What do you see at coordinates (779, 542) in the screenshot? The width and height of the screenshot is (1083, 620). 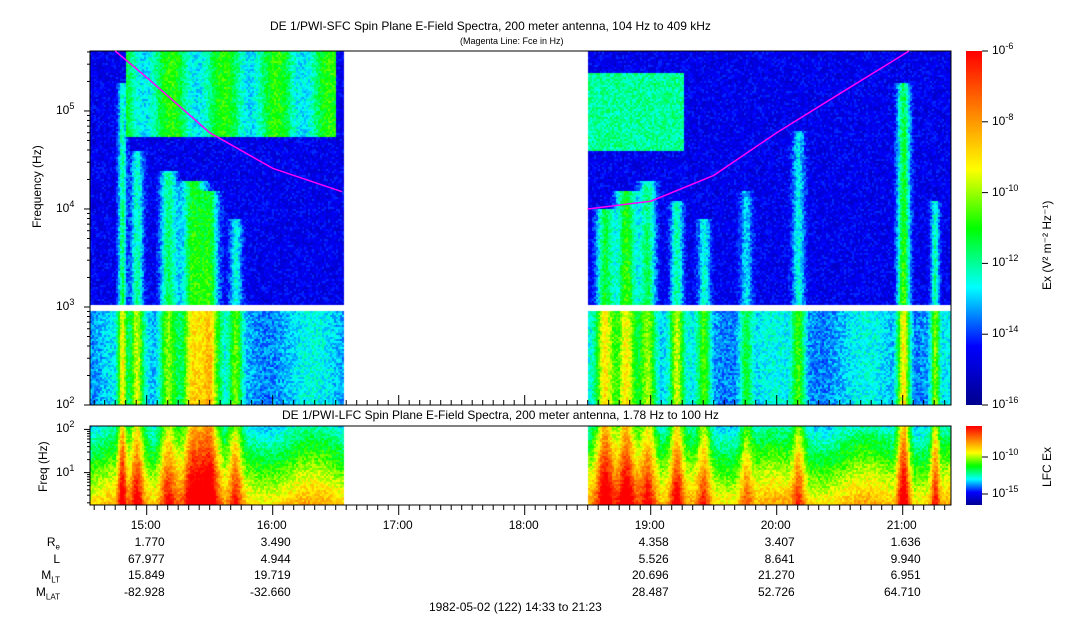 I see `ephemeris-value: 3.407` at bounding box center [779, 542].